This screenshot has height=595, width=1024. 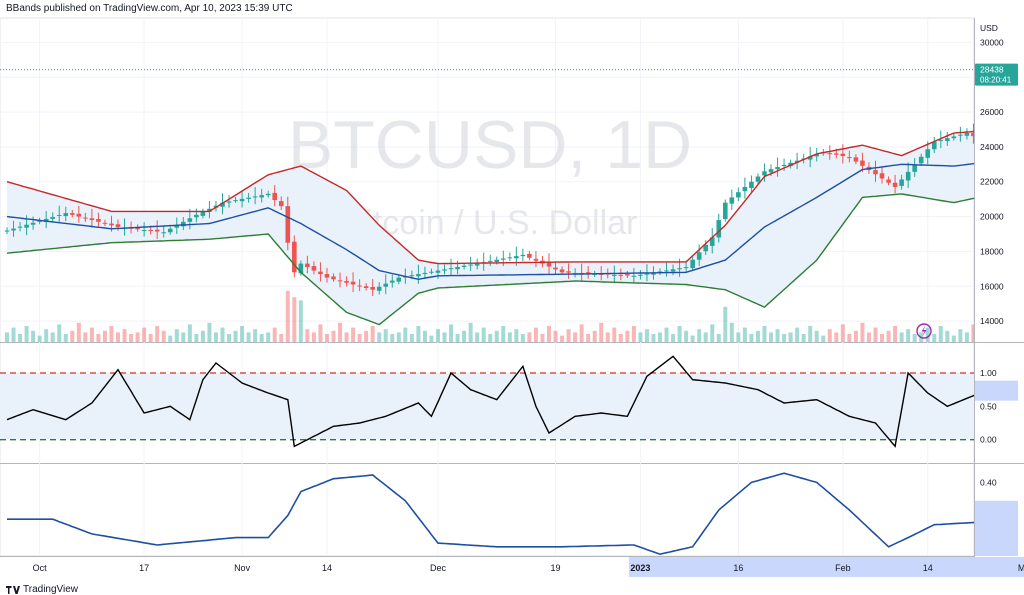 What do you see at coordinates (327, 568) in the screenshot?
I see `time-tick-label: 14` at bounding box center [327, 568].